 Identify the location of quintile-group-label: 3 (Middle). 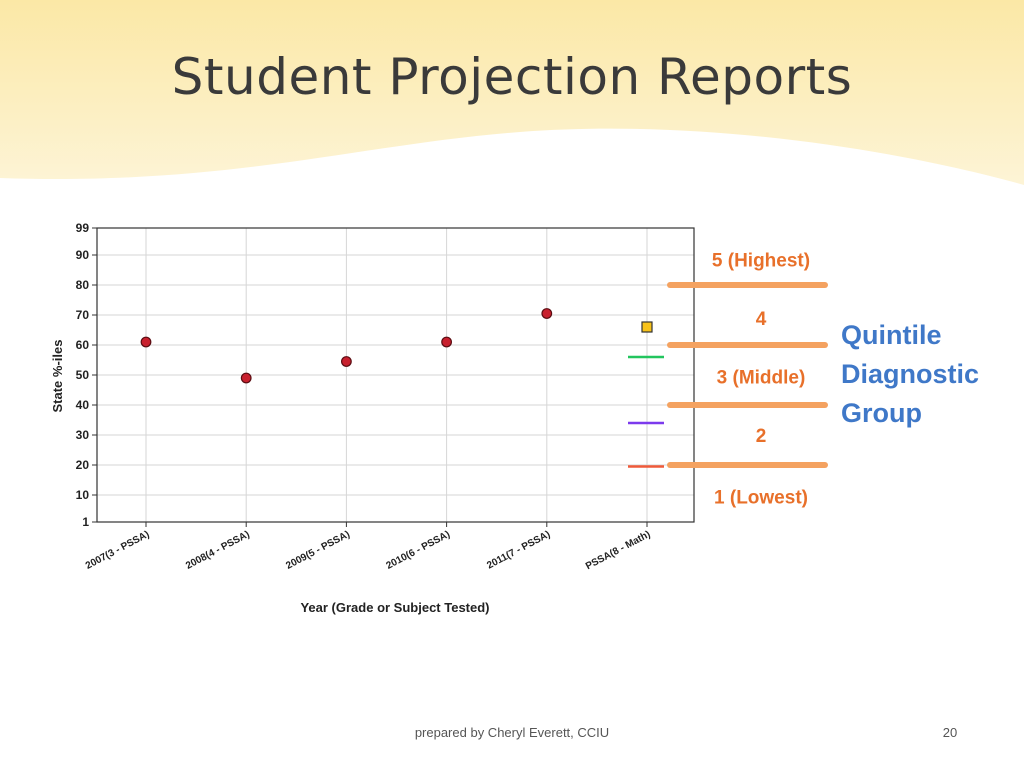
(761, 378).